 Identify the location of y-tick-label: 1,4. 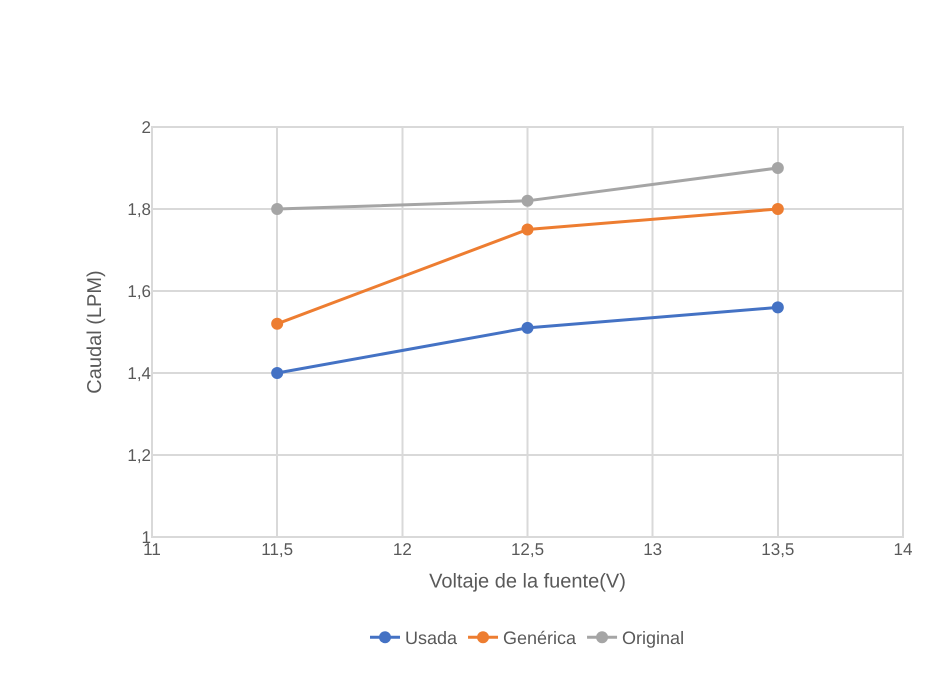
(139, 373).